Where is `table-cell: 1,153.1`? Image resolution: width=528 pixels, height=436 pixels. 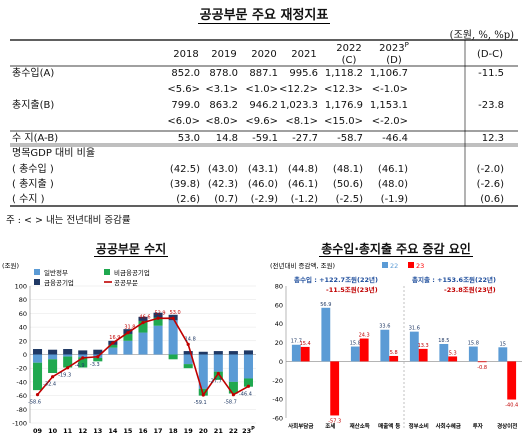 table-cell: 1,153.1 is located at coordinates (389, 105).